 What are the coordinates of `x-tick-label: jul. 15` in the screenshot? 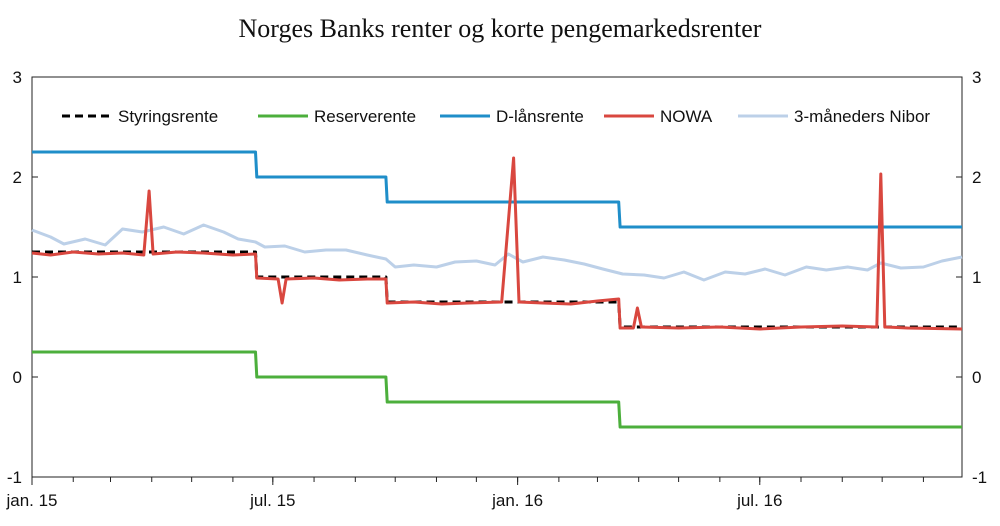 It's located at (272, 500).